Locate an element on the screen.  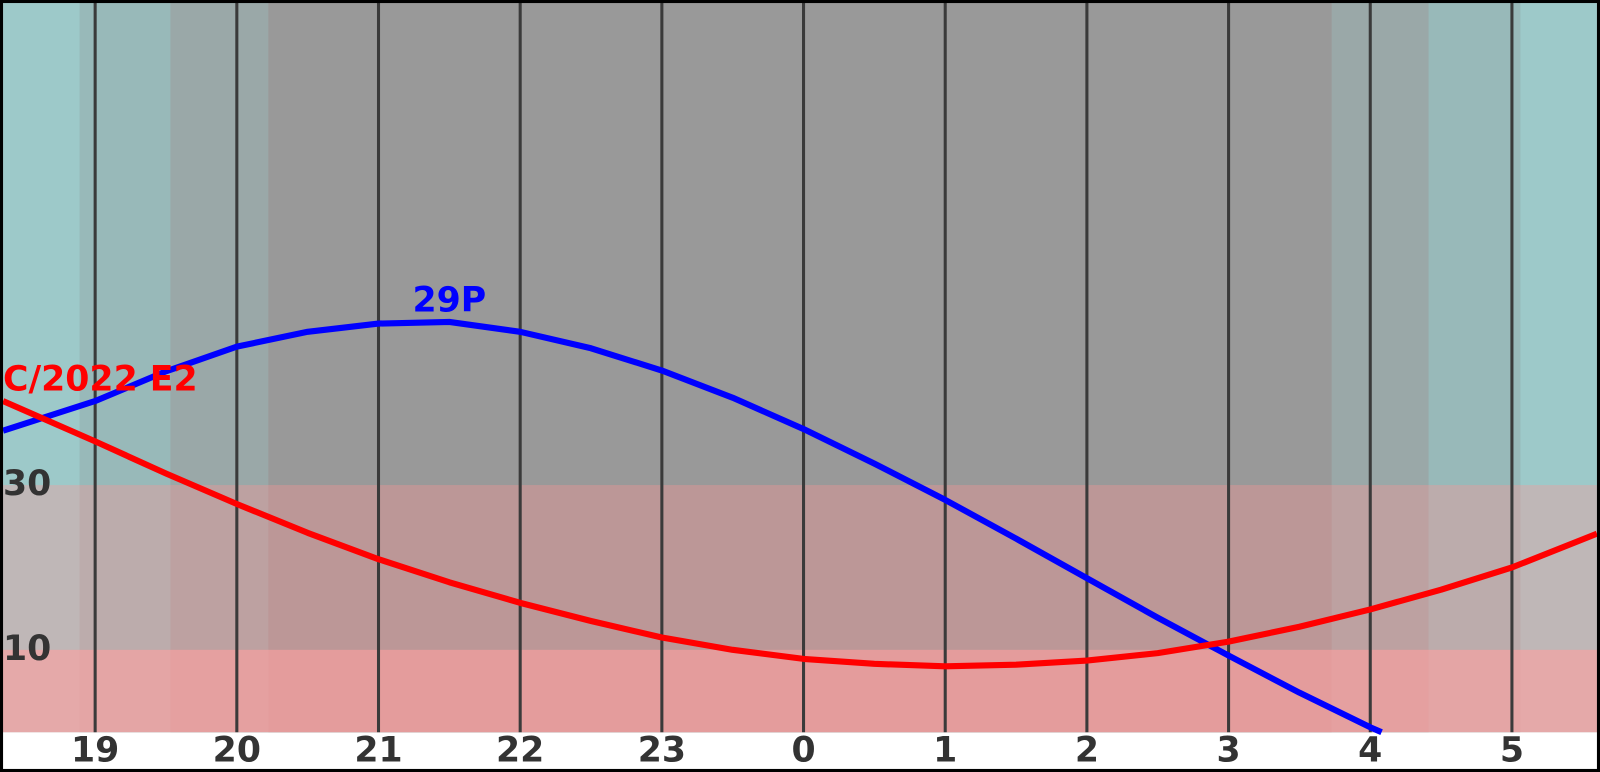
series-label: 29P is located at coordinates (450, 301).